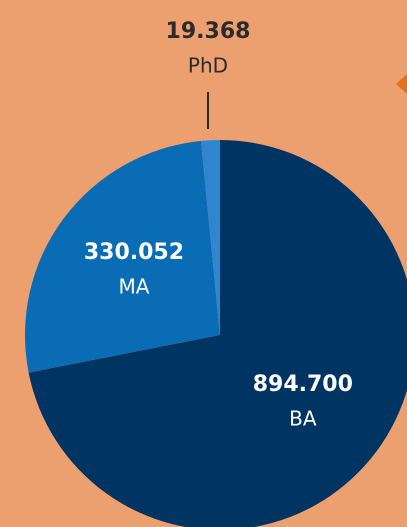 The image size is (407, 527). Describe the element at coordinates (401, 84) in the screenshot. I see `decorative-arrow` at that location.